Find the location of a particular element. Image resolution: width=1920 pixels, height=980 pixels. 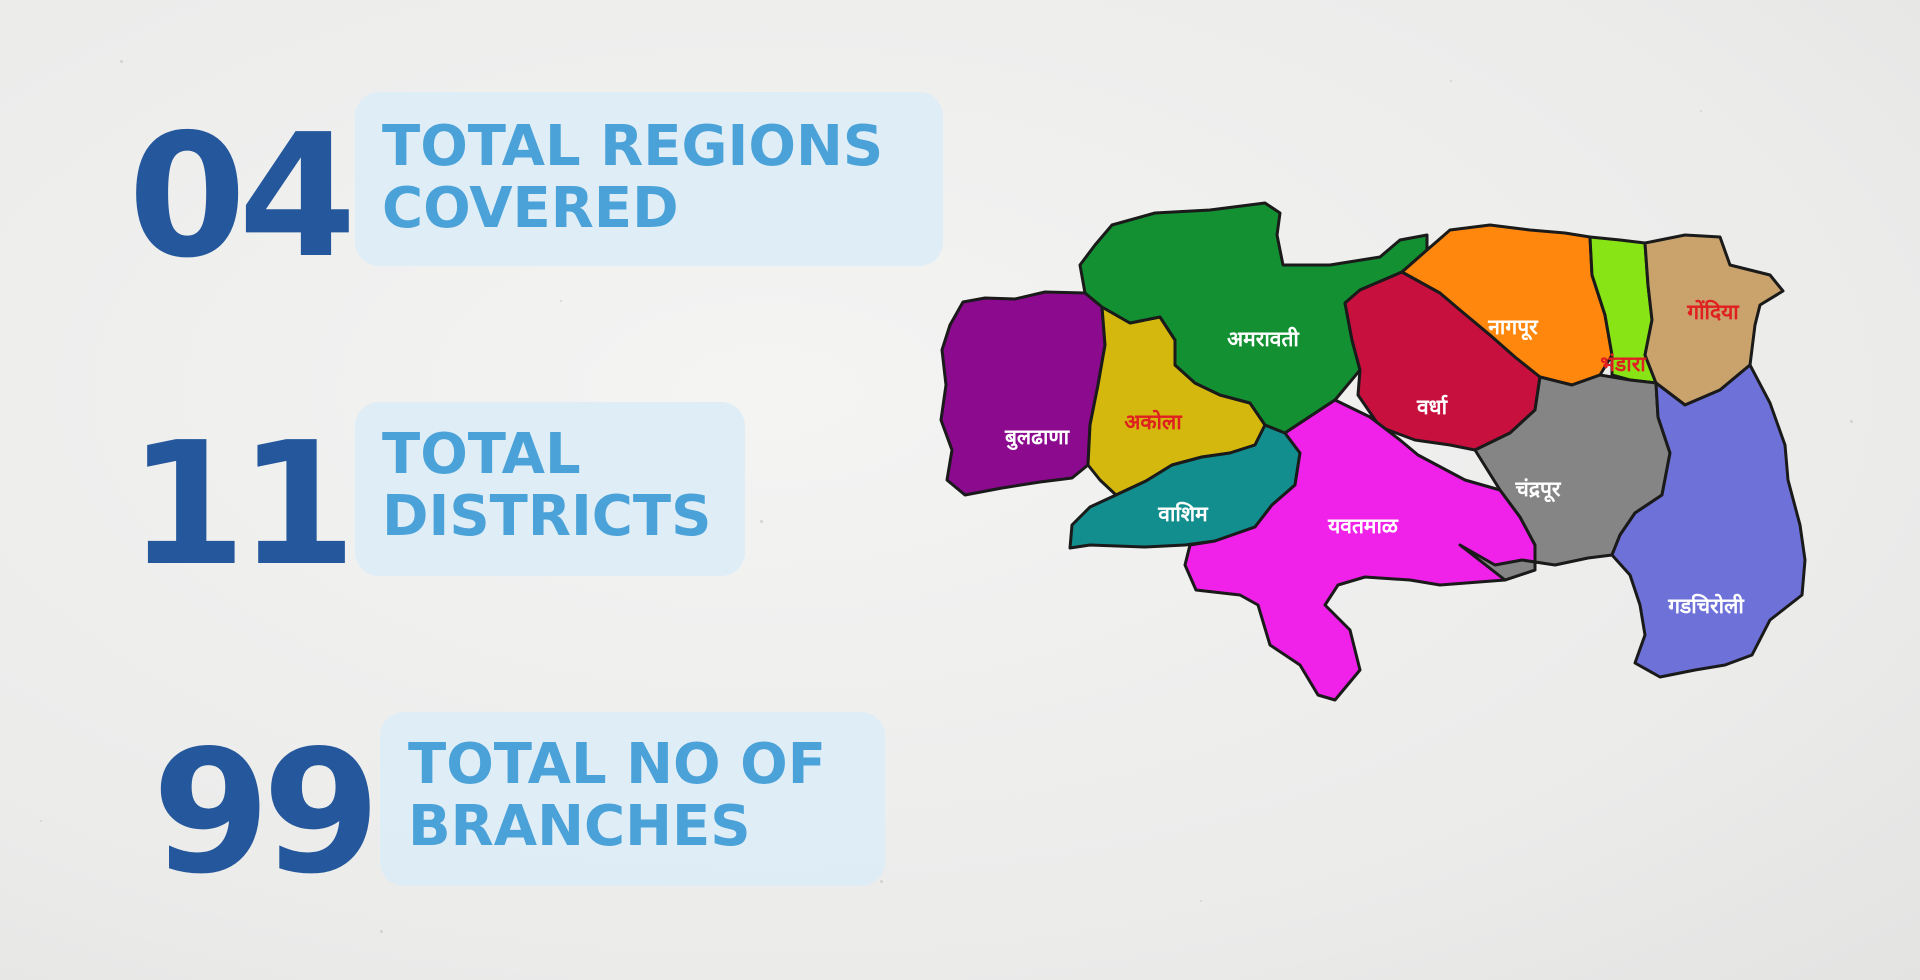

district-label-washim: वाशिम is located at coordinates (1183, 513).